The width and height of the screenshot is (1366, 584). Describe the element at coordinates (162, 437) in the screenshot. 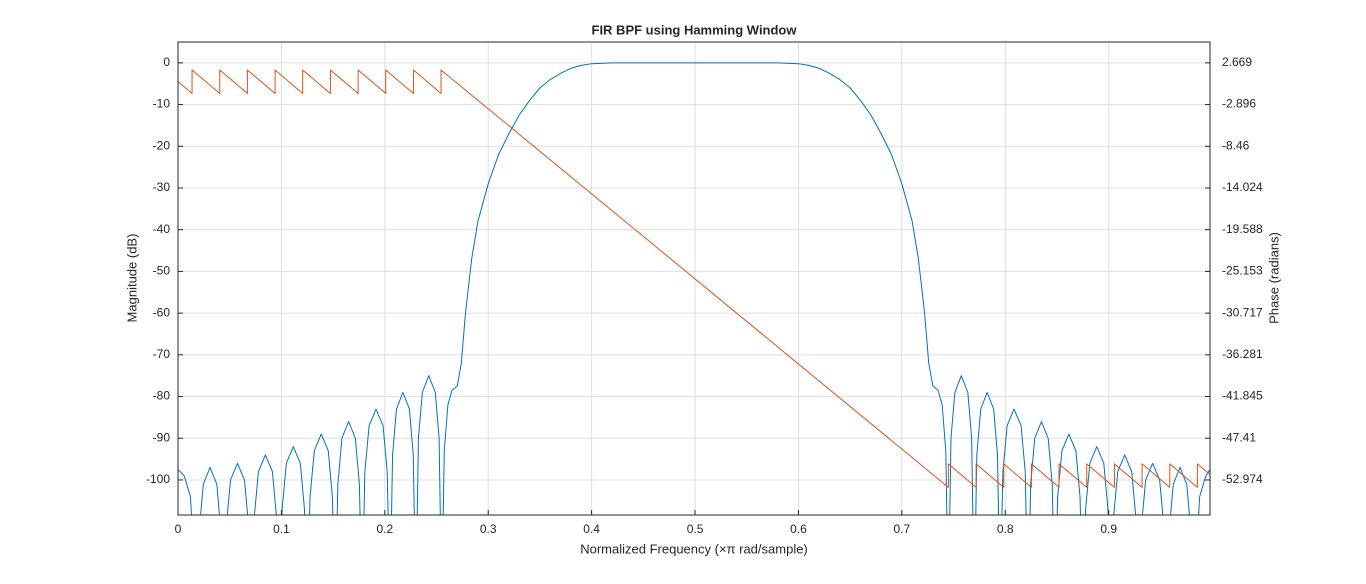

I see `y-tick-label: -90` at that location.